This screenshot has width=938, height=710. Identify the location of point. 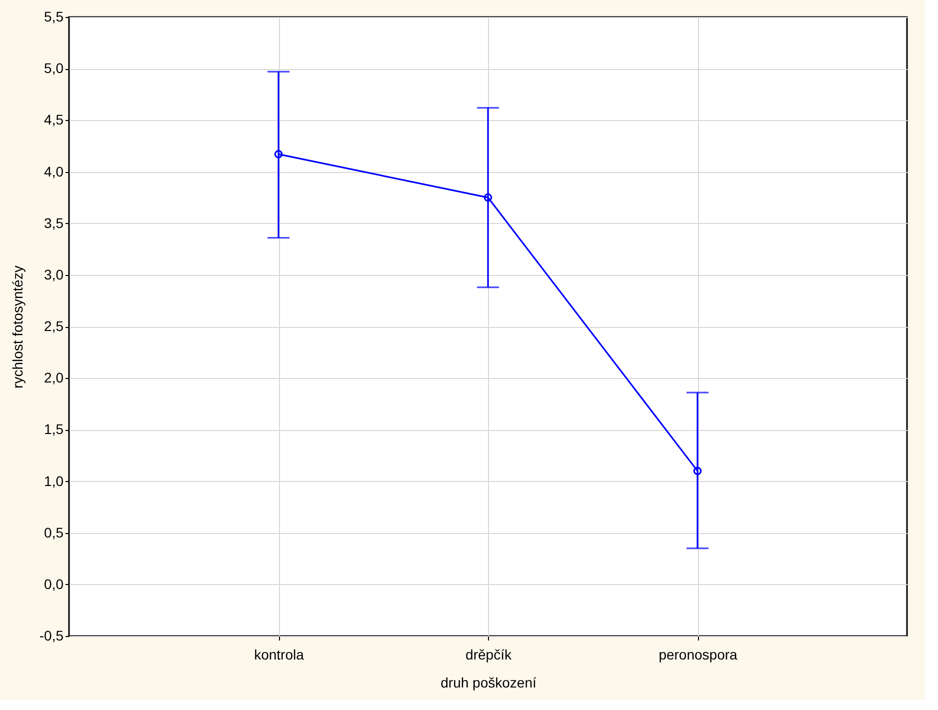
(488, 197).